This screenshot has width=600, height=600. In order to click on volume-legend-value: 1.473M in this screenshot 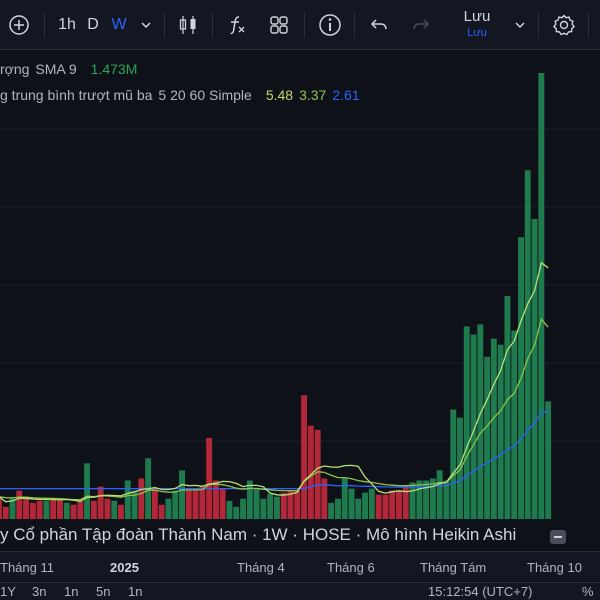, I will do `click(114, 69)`.